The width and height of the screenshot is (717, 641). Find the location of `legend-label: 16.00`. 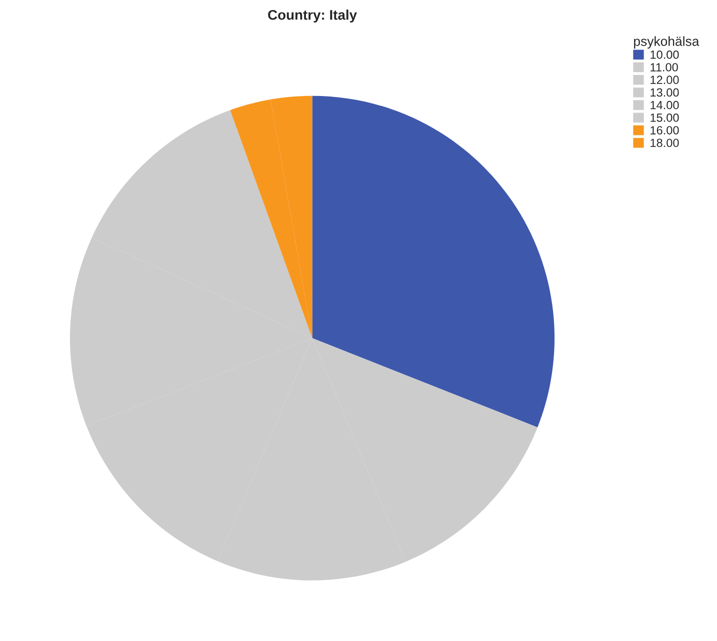

legend-label: 16.00 is located at coordinates (664, 130).